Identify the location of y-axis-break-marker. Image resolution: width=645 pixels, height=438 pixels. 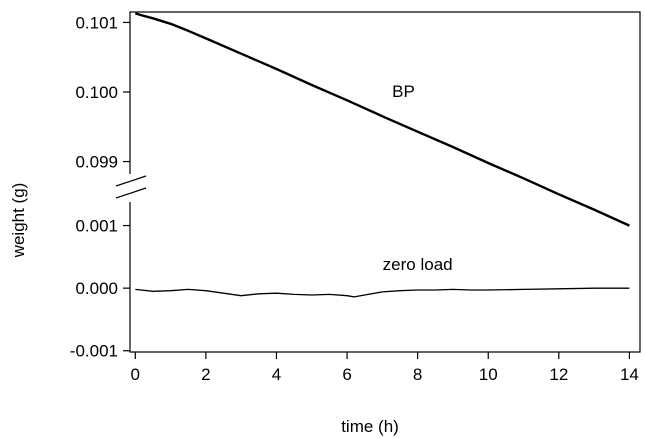
(131, 188).